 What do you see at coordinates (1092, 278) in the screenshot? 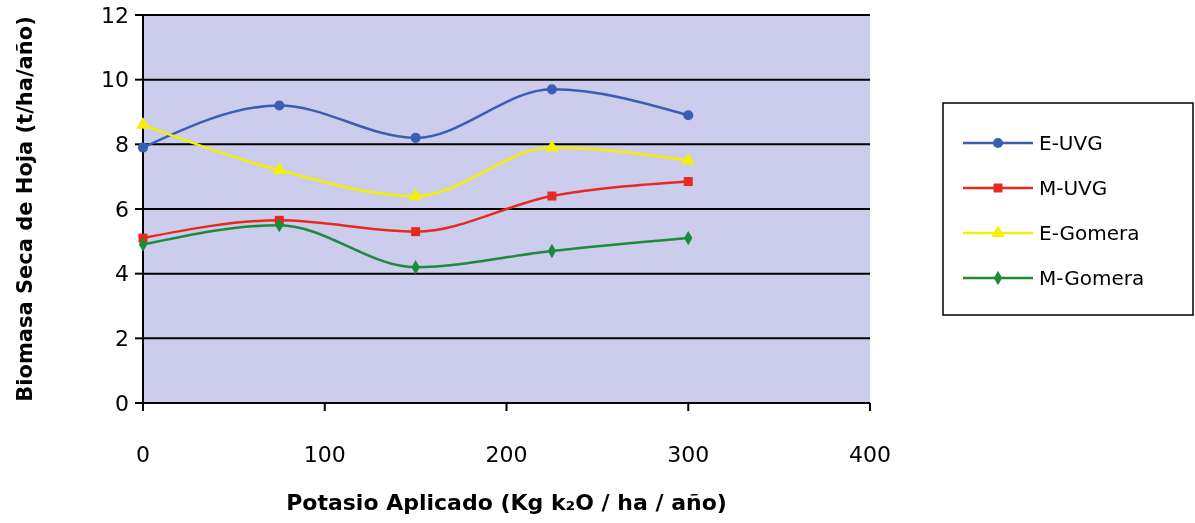
I see `legend-label: M-Gomera` at bounding box center [1092, 278].